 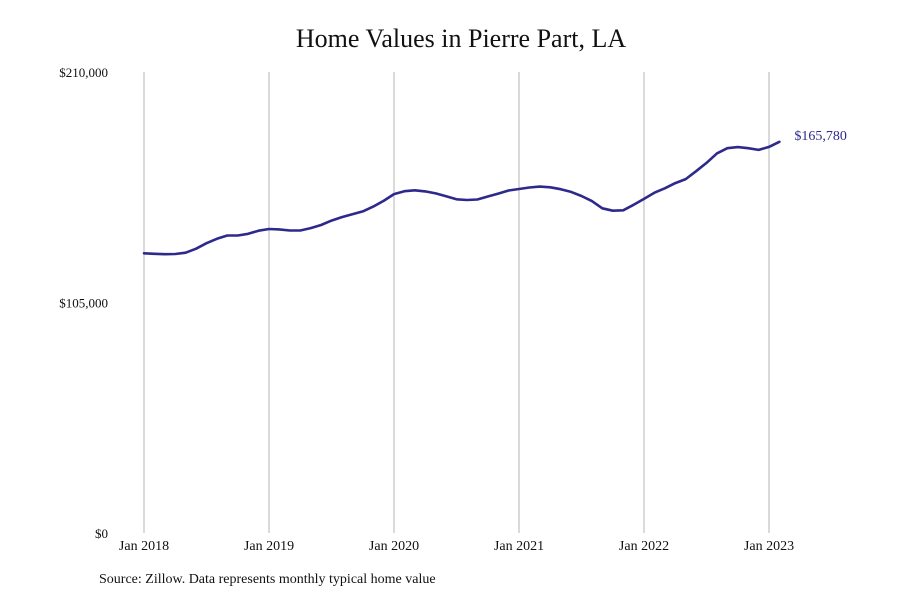 What do you see at coordinates (519, 546) in the screenshot?
I see `x-tick-label: Jan 2021` at bounding box center [519, 546].